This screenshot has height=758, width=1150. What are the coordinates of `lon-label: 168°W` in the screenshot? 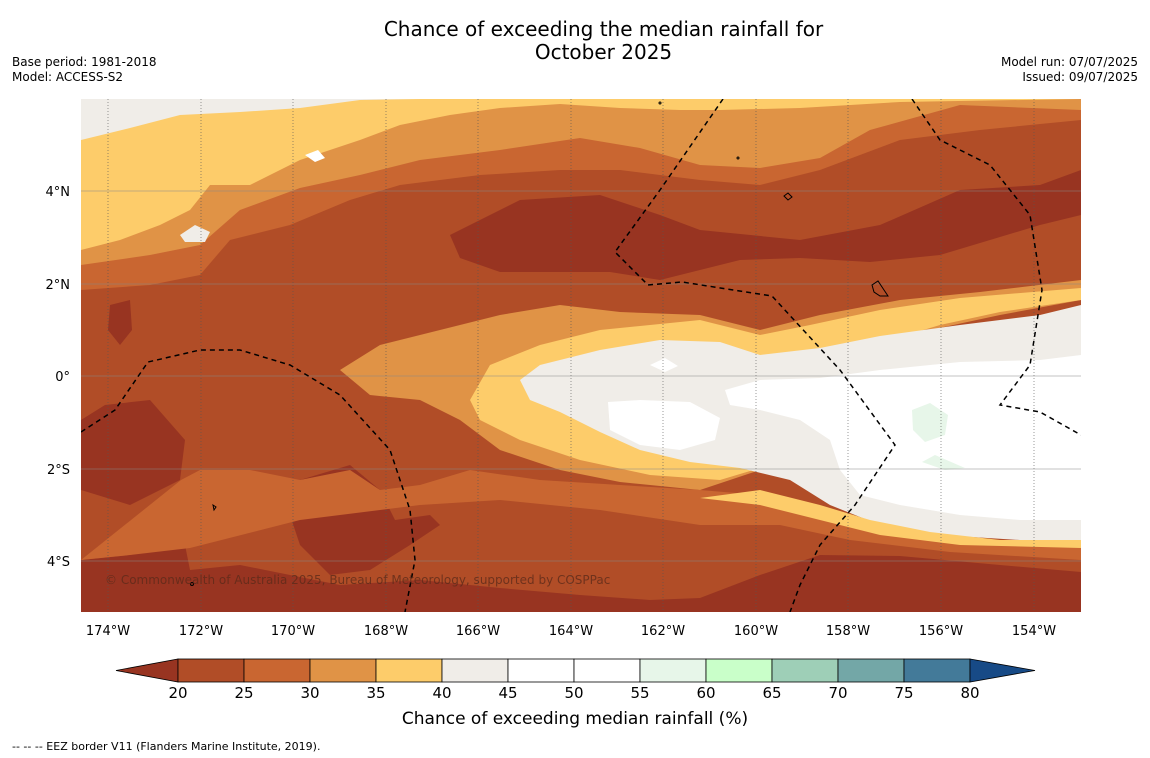 It's located at (386, 631).